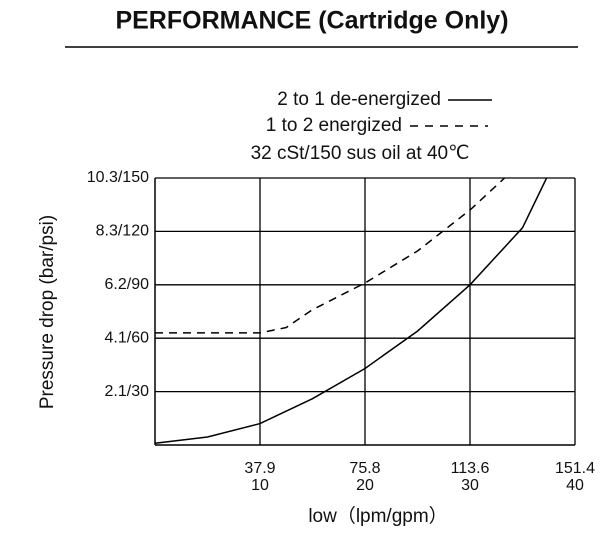 This screenshot has width=602, height=548. What do you see at coordinates (311, 21) in the screenshot?
I see `chart-title: PERFORMANCE (Cartridge Only)` at bounding box center [311, 21].